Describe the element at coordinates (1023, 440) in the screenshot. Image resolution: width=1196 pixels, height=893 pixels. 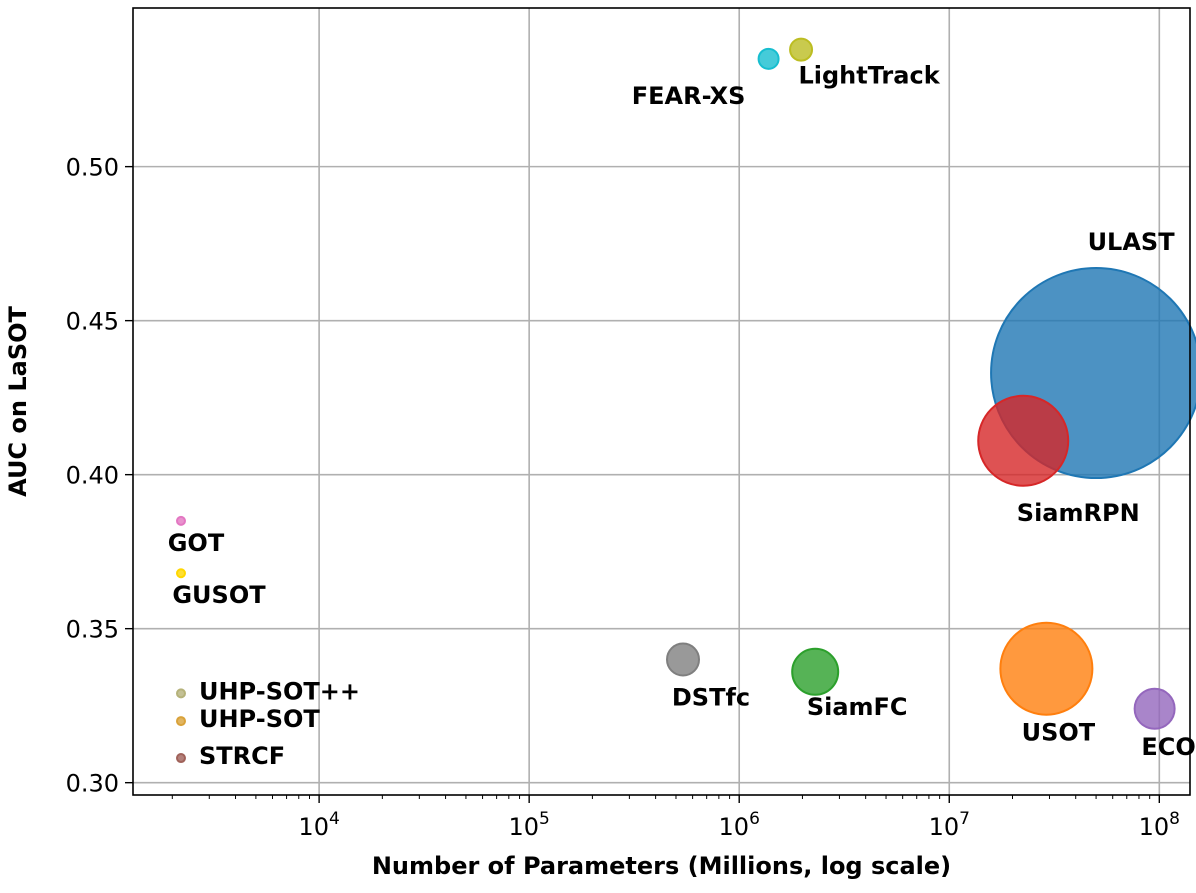
I see `point-siamrpn` at that location.